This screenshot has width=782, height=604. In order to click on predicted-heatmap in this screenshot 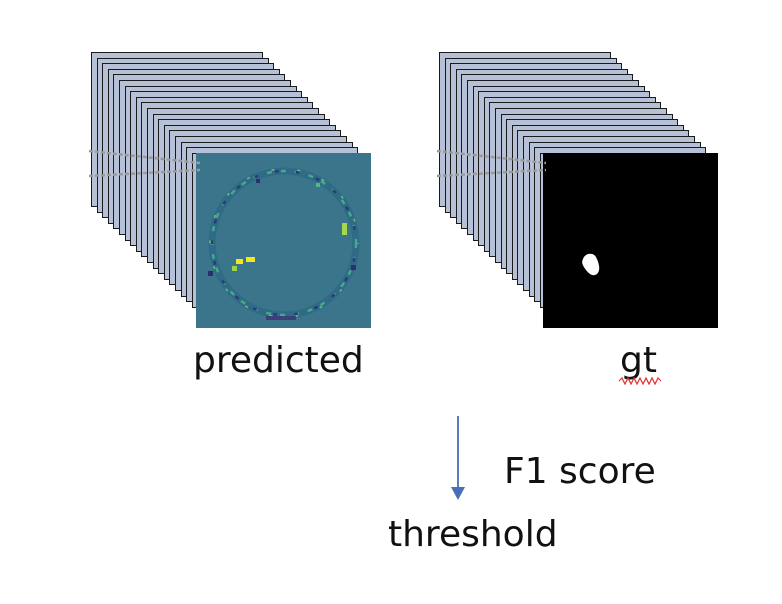, I will do `click(283, 240)`.